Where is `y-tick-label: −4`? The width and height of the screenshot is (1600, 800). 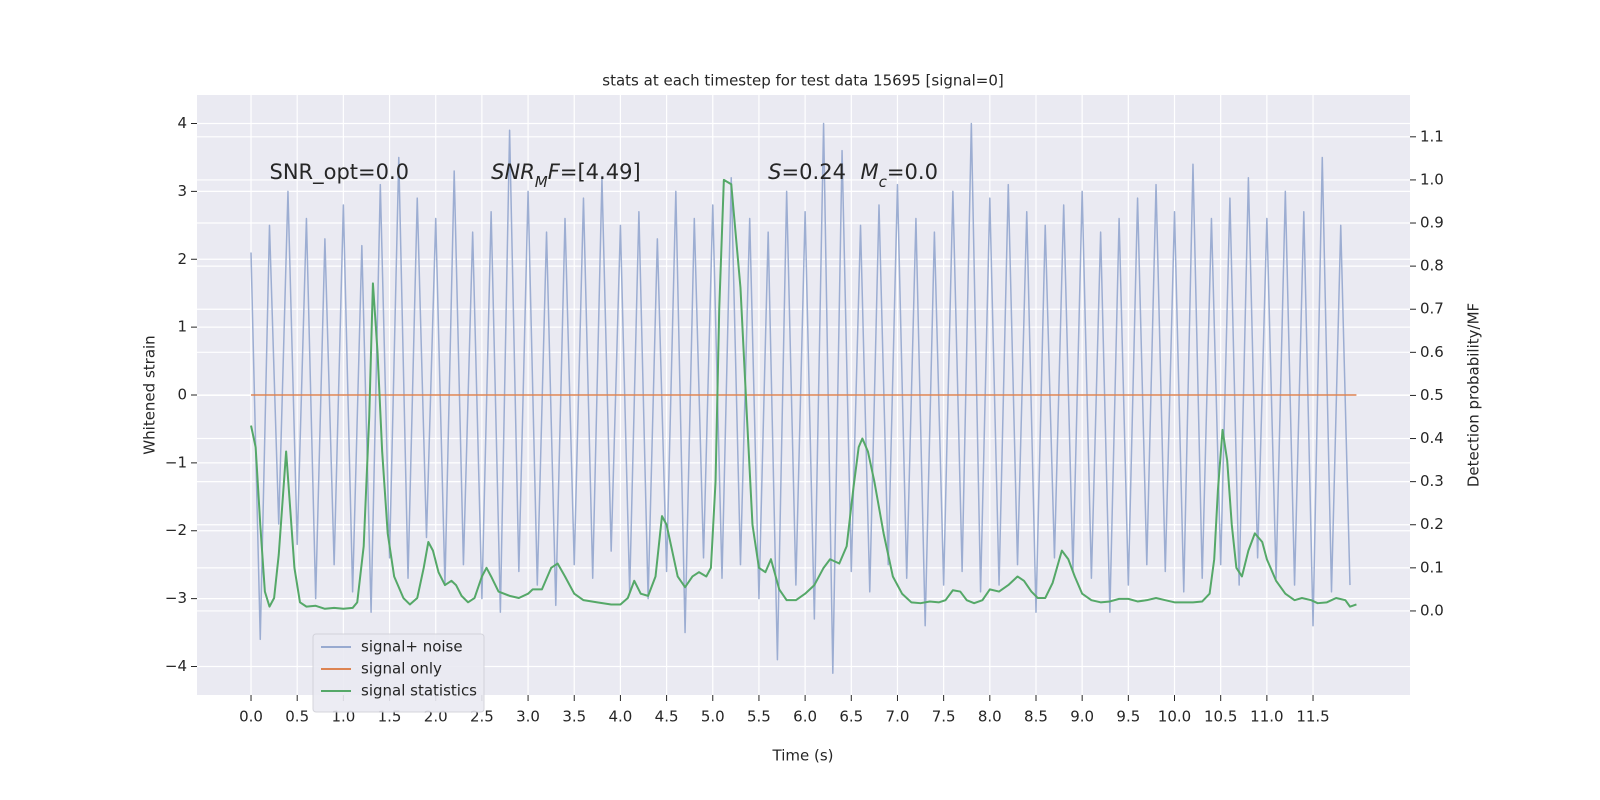
y-tick-label: −4 is located at coordinates (176, 666).